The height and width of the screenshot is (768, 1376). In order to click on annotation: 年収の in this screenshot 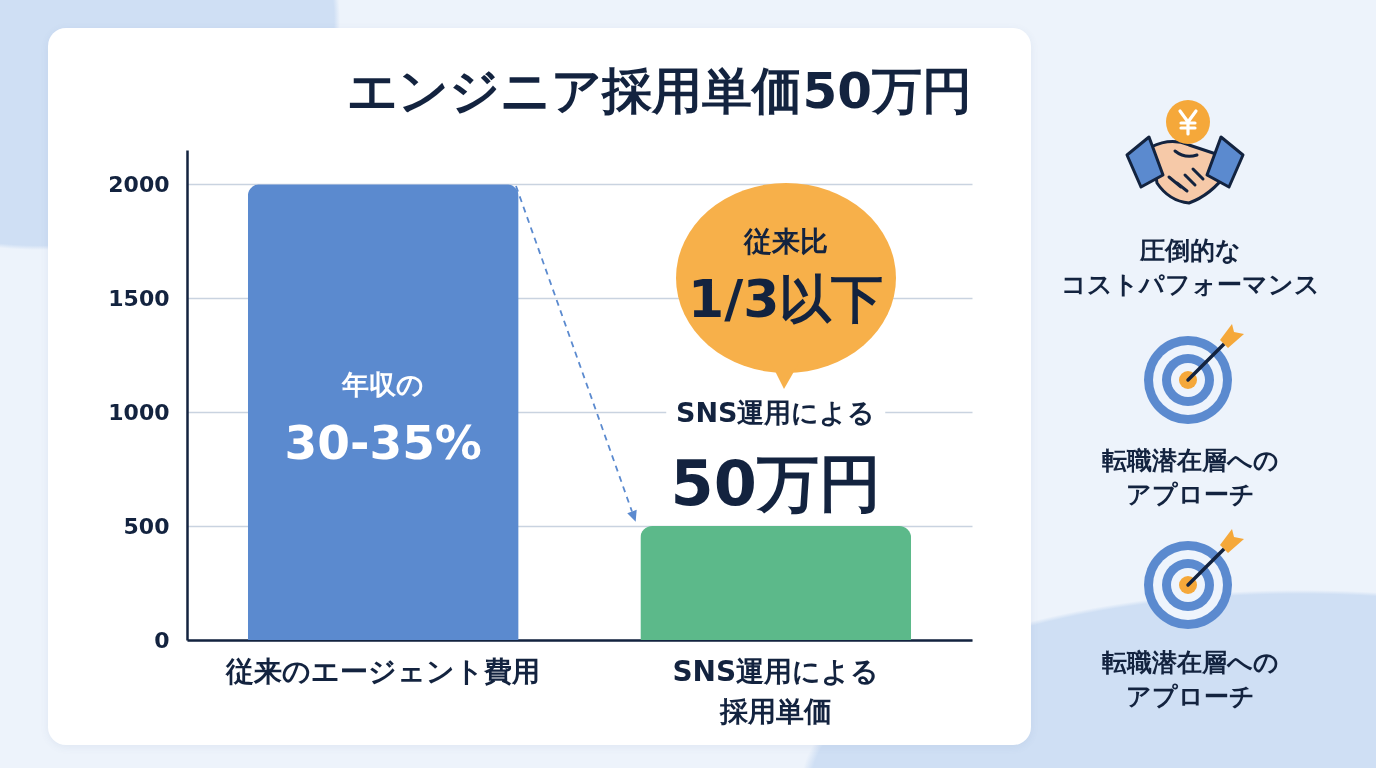, I will do `click(383, 385)`.